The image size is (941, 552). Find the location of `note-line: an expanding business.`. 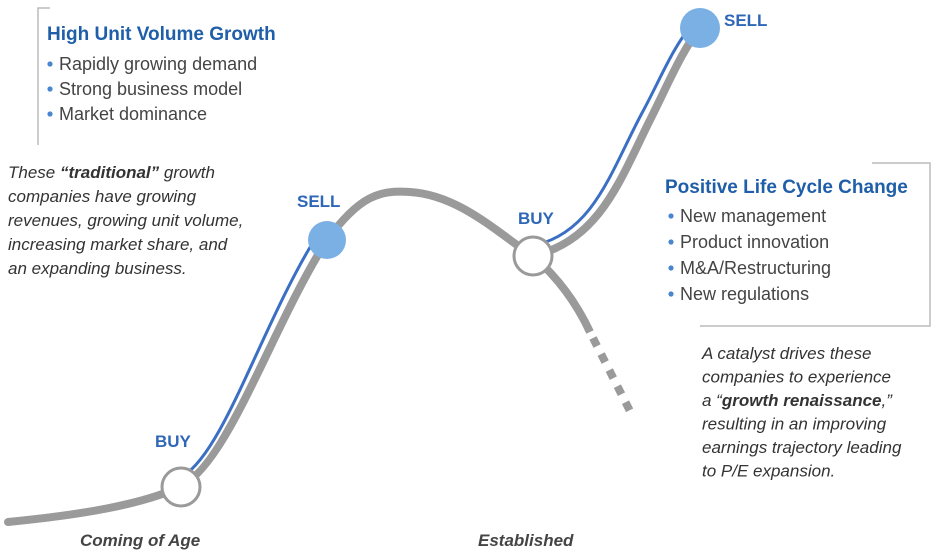

note-line: an expanding business. is located at coordinates (97, 268).